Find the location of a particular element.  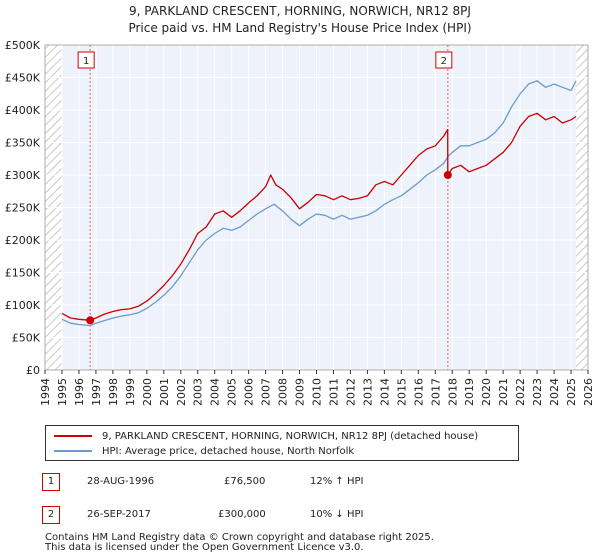

x-tick-label: 2018 is located at coordinates (452, 392).